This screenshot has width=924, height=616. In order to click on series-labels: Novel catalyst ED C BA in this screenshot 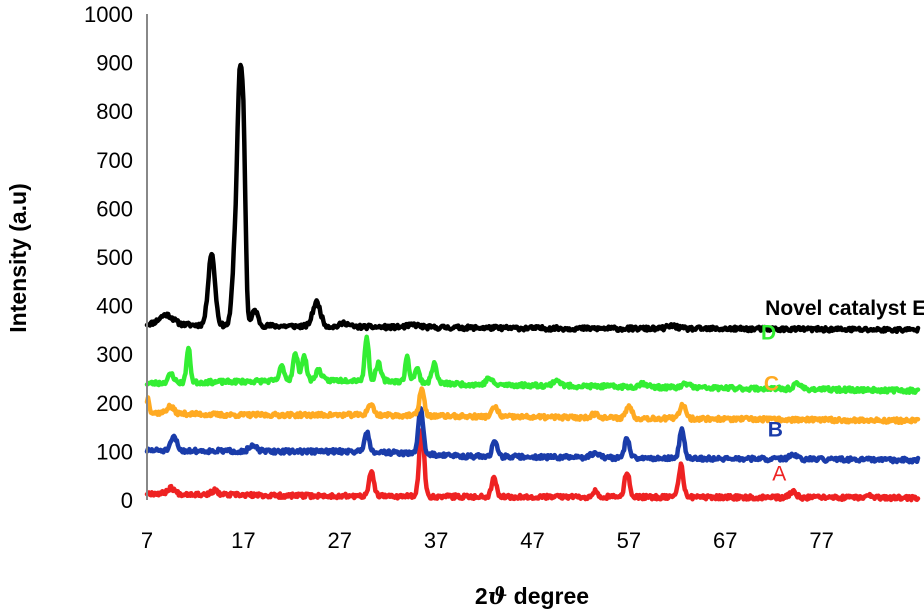, I will do `click(842, 391)`.